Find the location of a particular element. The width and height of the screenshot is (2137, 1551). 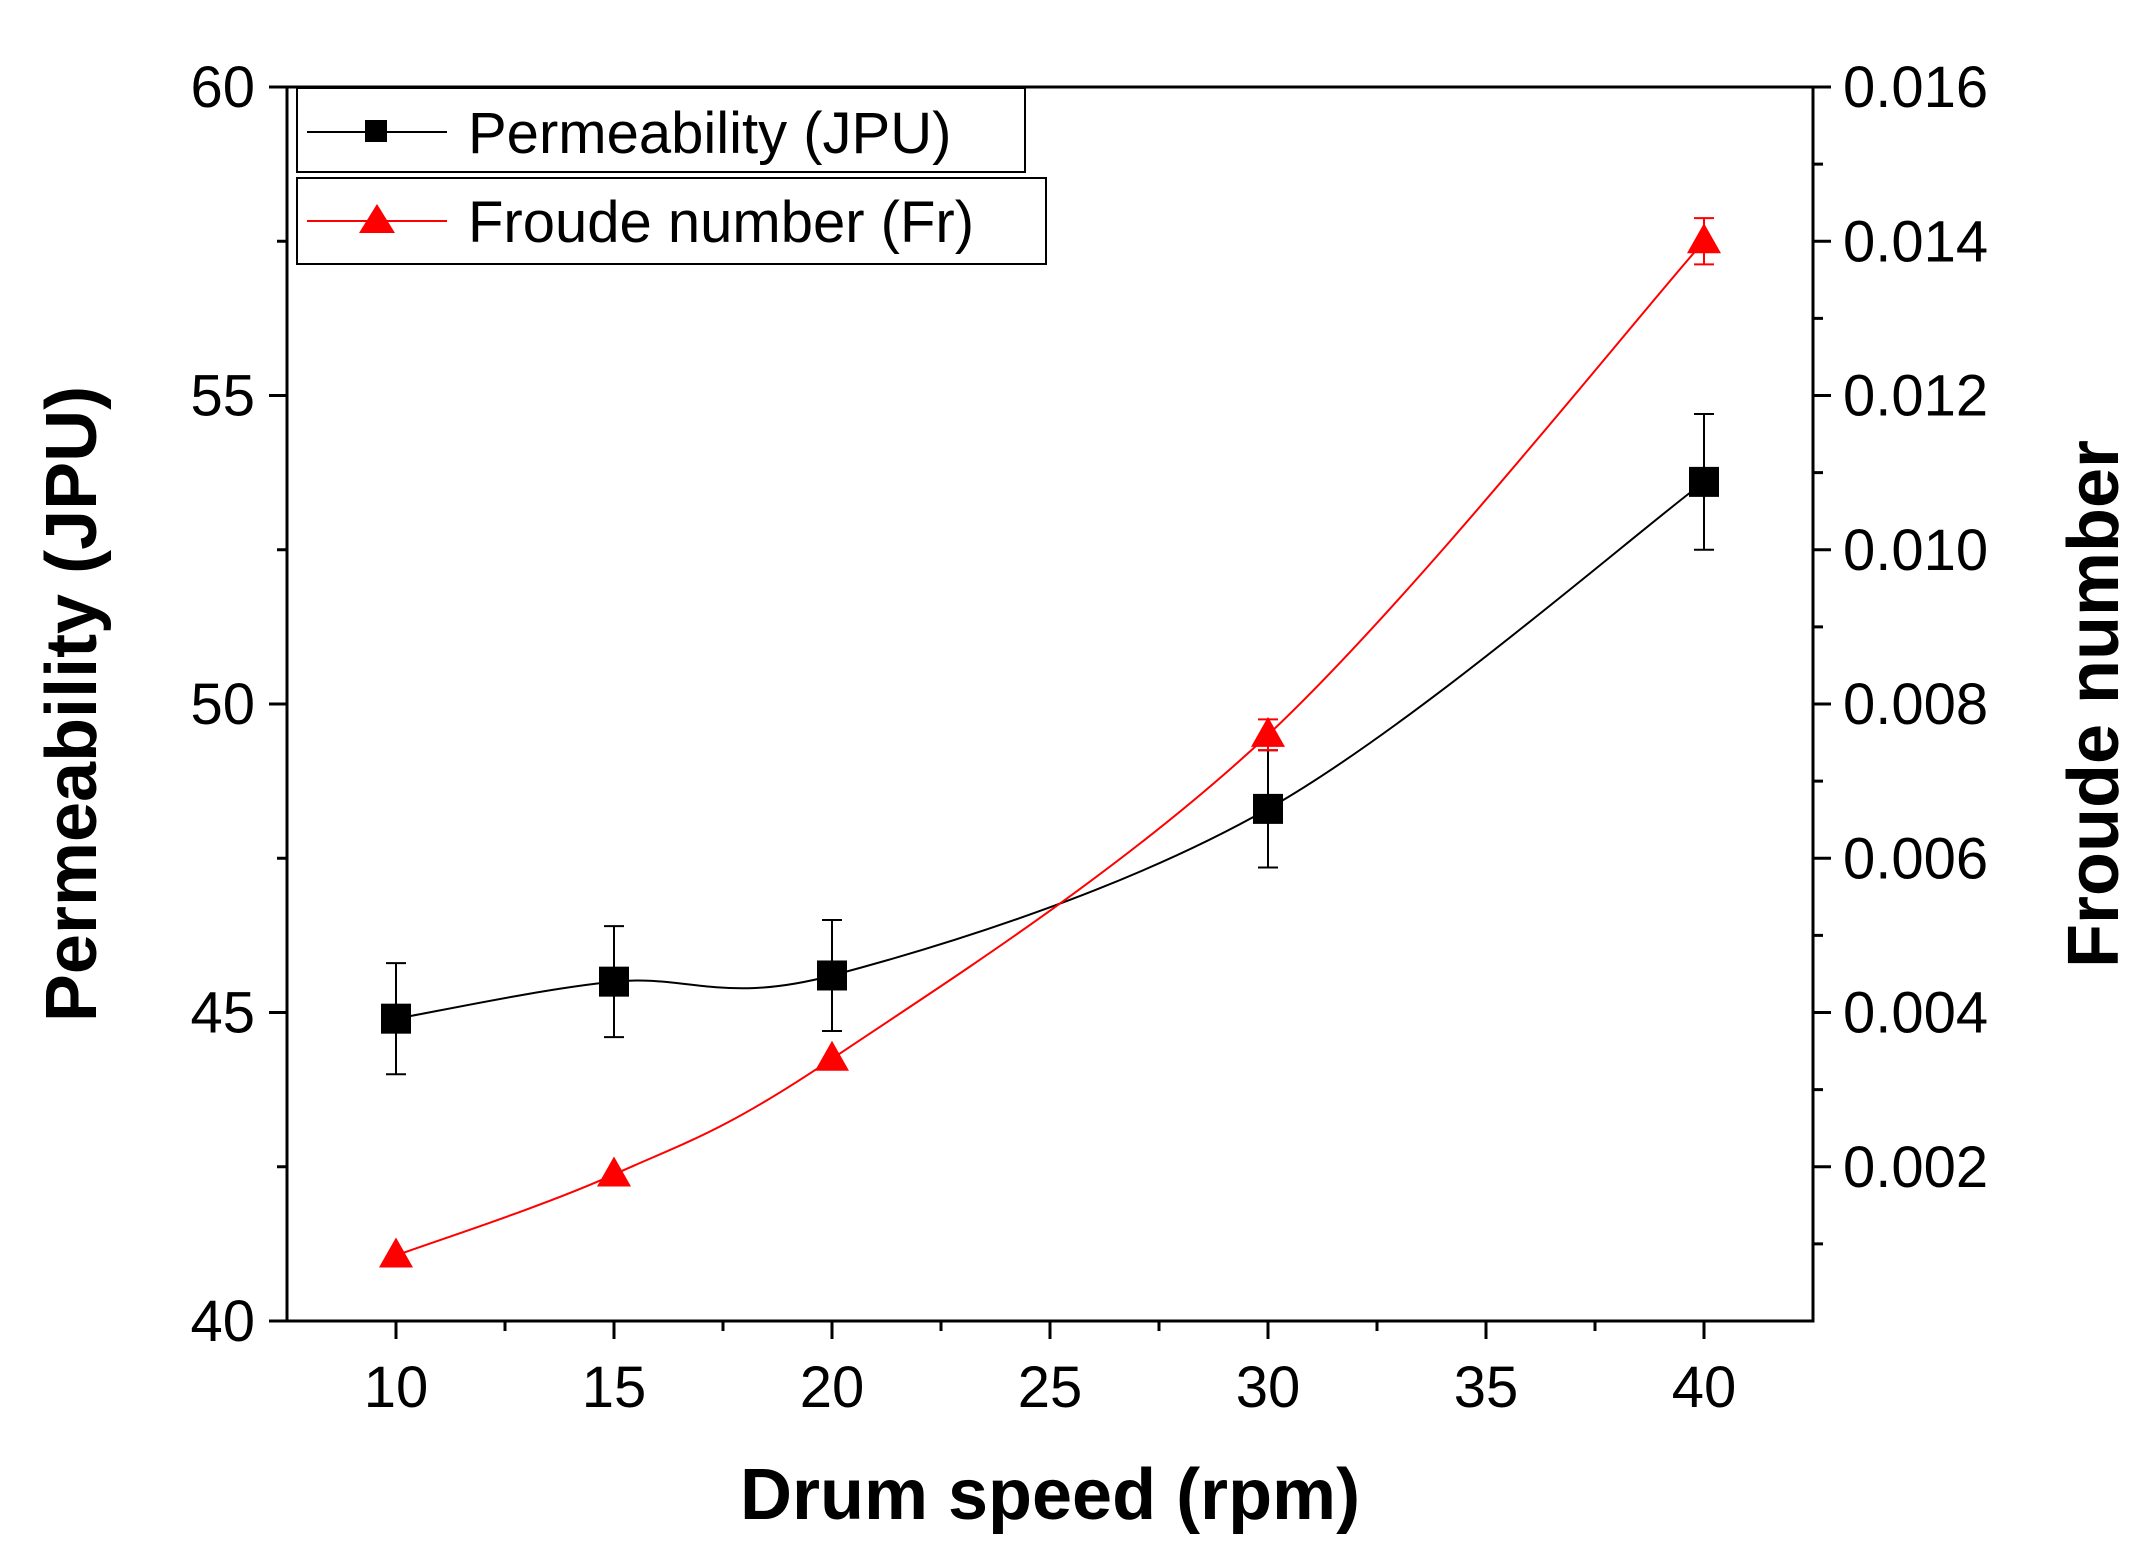

legend-label-permeability: Permeability (JPU) is located at coordinates (709, 133).